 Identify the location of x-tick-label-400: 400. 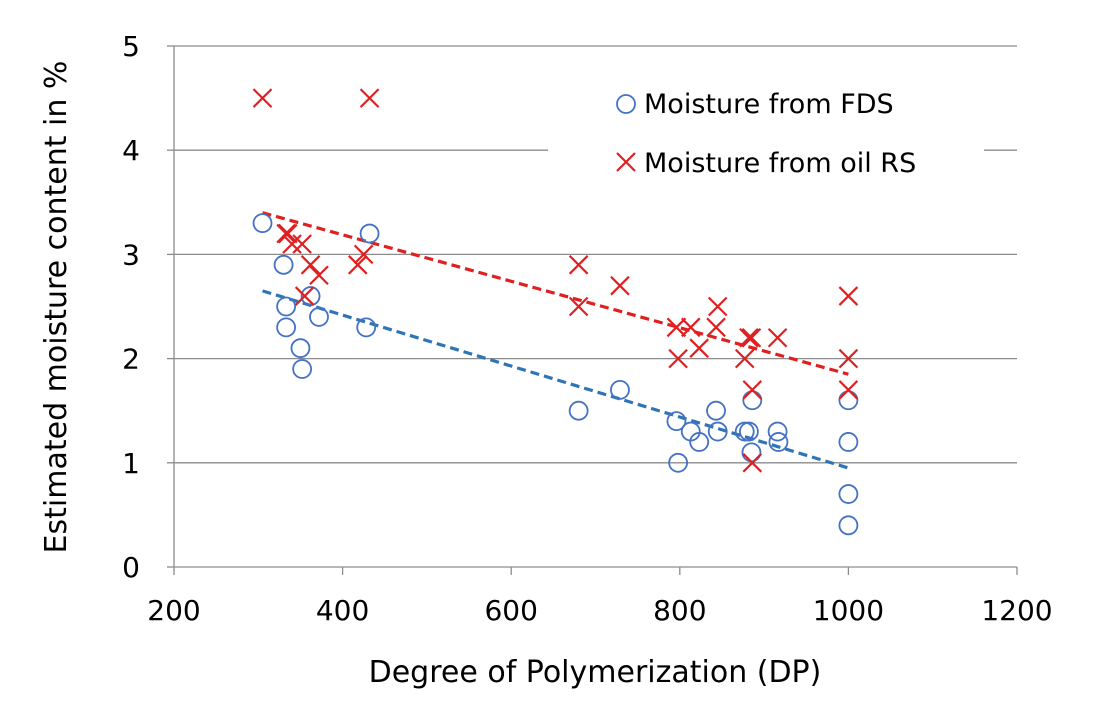
(342, 610).